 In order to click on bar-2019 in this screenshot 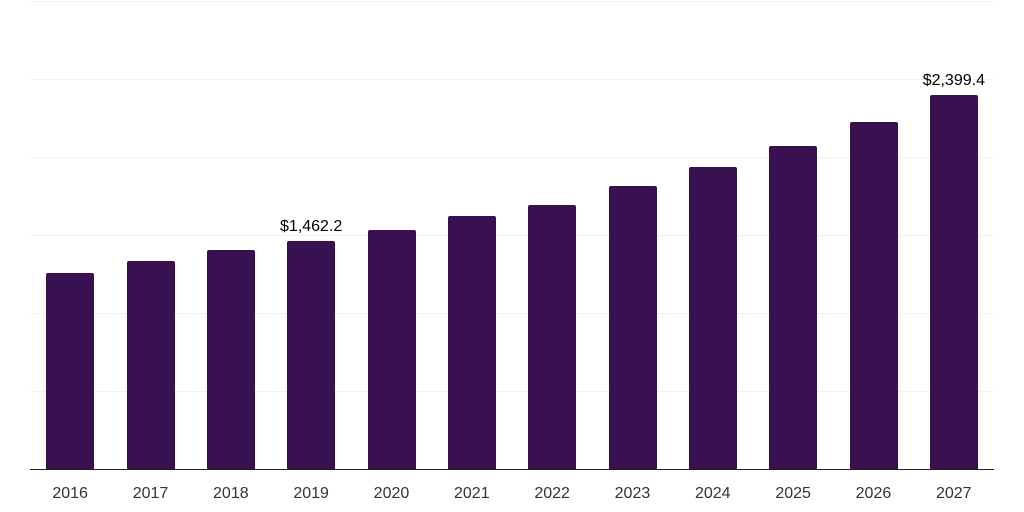, I will do `click(311, 354)`.